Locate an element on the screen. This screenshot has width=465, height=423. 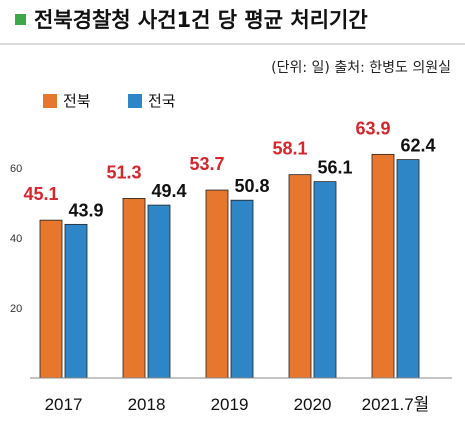
value-label-series-b: 43.9 is located at coordinates (85, 210).